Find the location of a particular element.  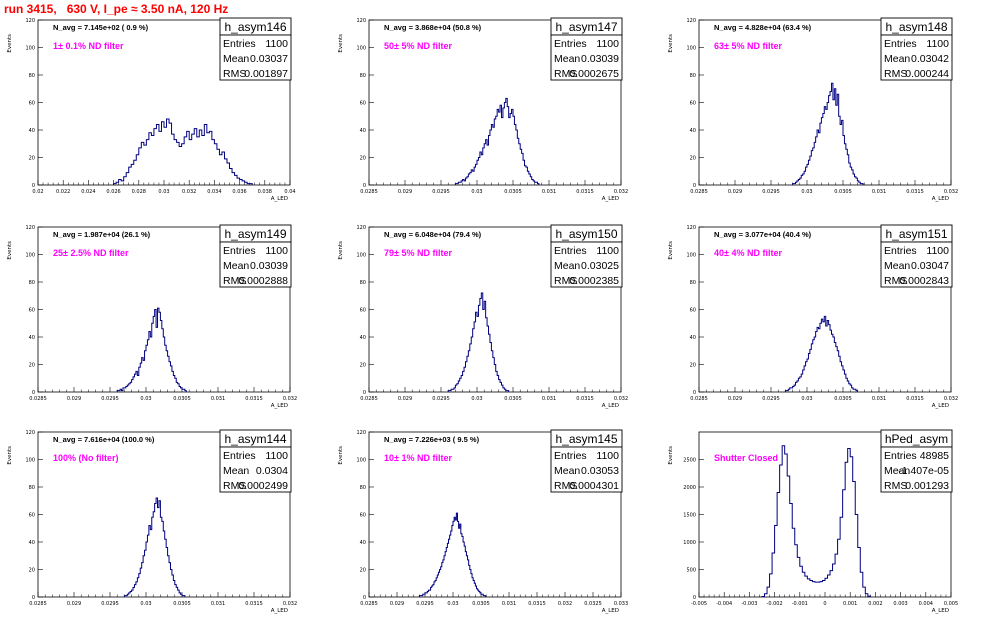

y-tick-label: 100 is located at coordinates (30, 461).